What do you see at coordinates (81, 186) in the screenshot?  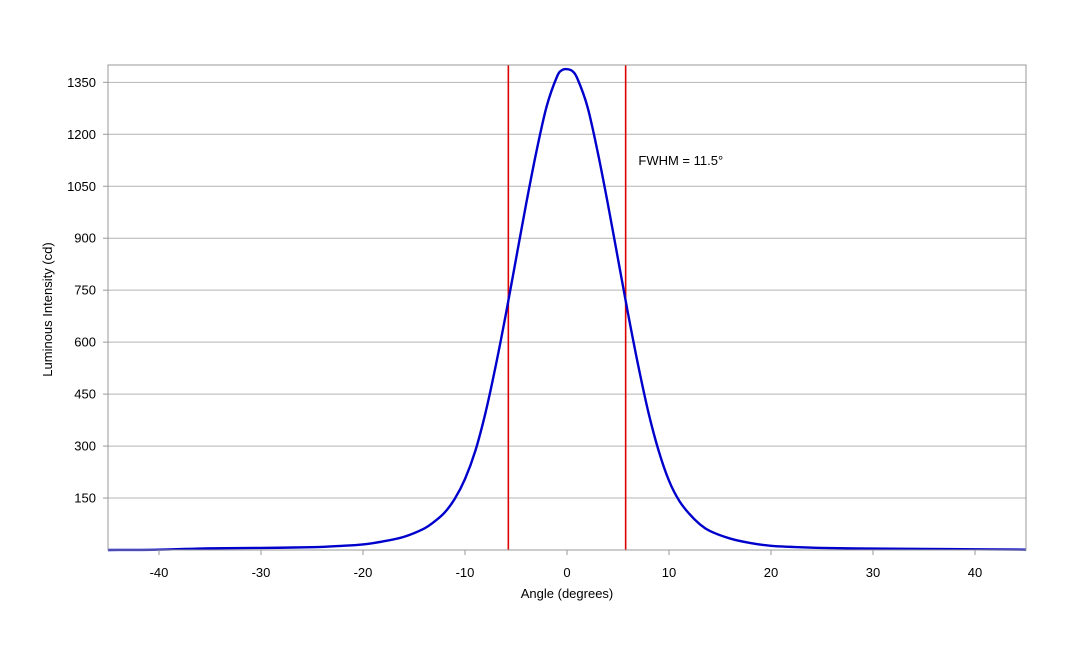 I see `y-tick-label: 1050` at bounding box center [81, 186].